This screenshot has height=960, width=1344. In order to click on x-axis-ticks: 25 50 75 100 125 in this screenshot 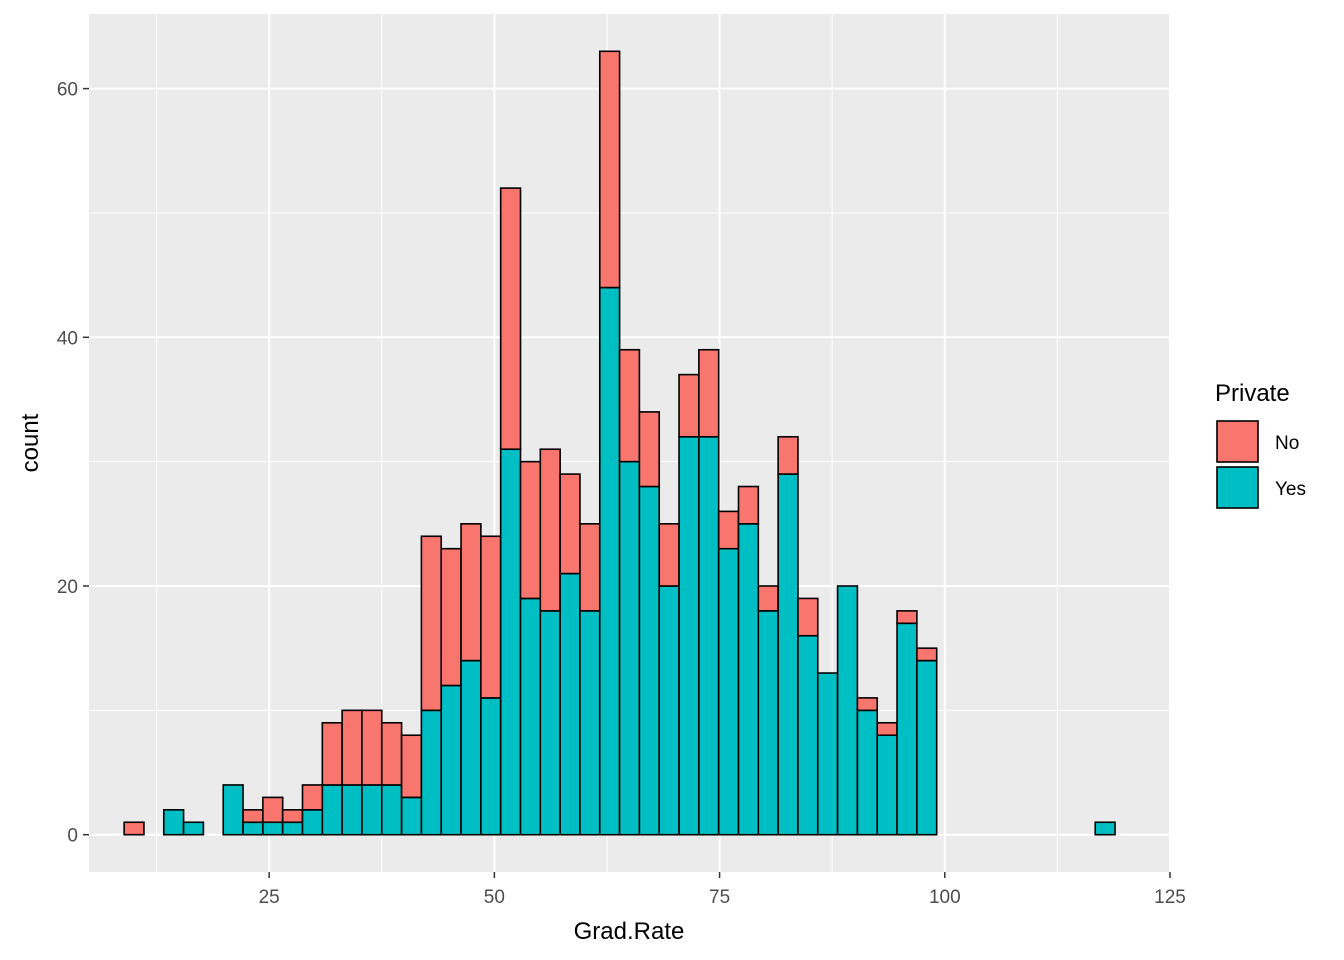, I will do `click(722, 890)`.